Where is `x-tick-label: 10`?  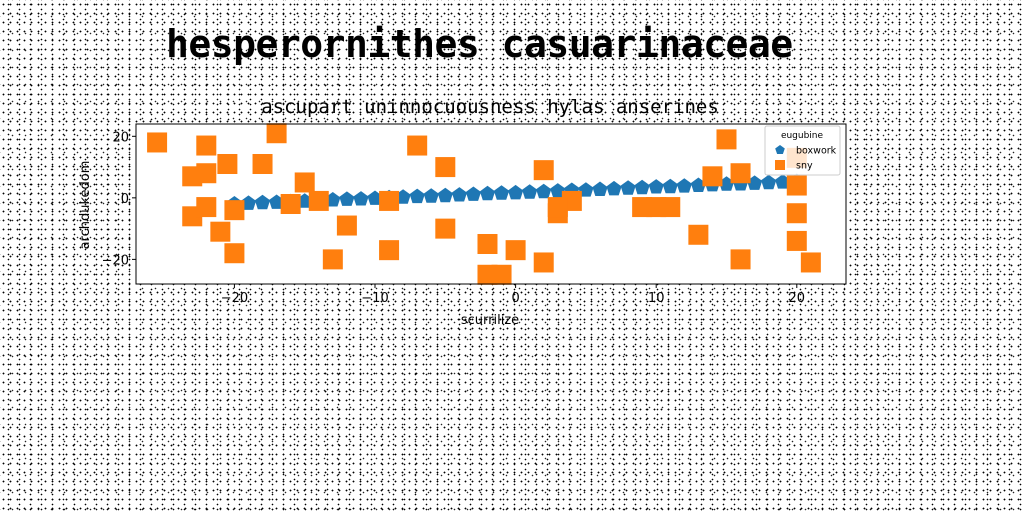 x-tick-label: 10 is located at coordinates (656, 298).